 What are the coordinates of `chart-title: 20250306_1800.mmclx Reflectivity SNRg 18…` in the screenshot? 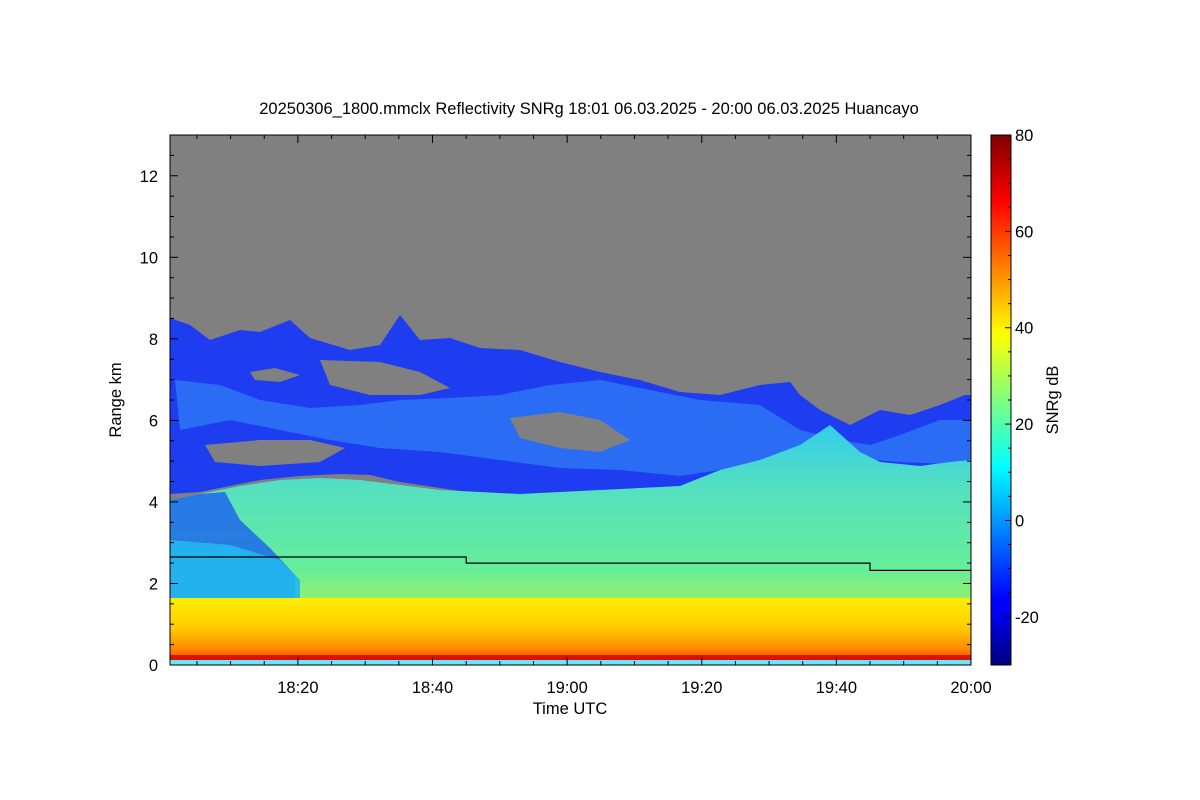 It's located at (589, 109).